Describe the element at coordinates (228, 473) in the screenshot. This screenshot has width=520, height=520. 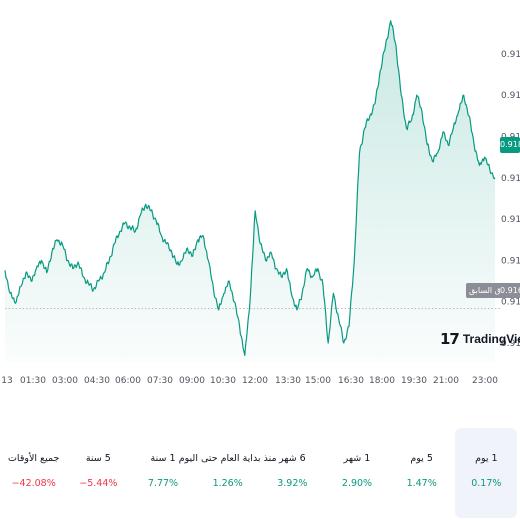
I see `period-tile: منذ بداية العام حتى اليوم 1.26%` at that location.